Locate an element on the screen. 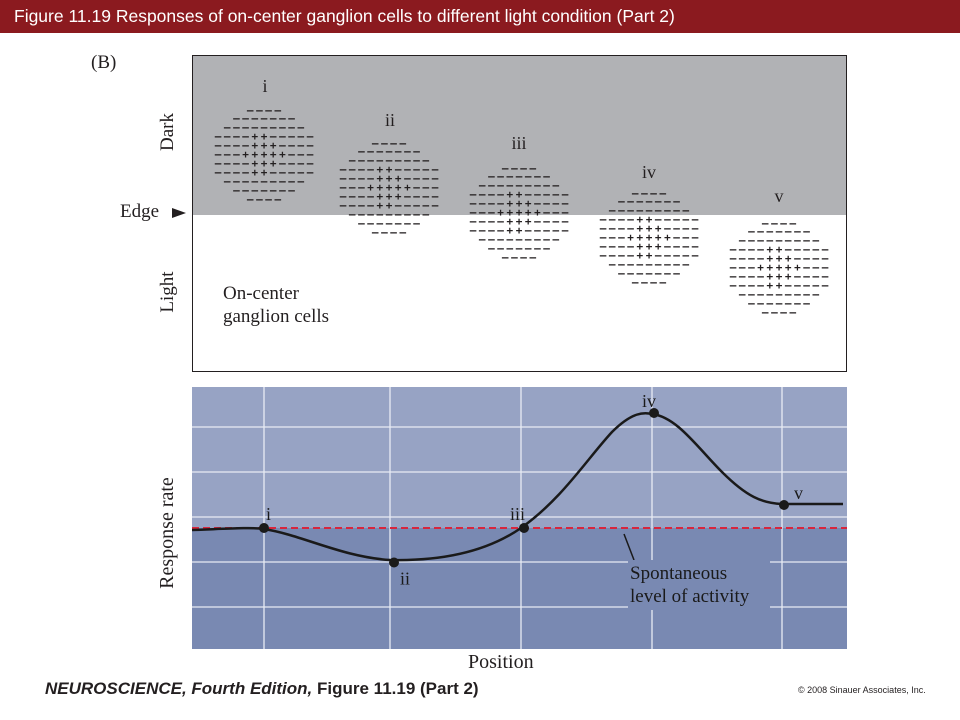  light-label: Light is located at coordinates (167, 292).